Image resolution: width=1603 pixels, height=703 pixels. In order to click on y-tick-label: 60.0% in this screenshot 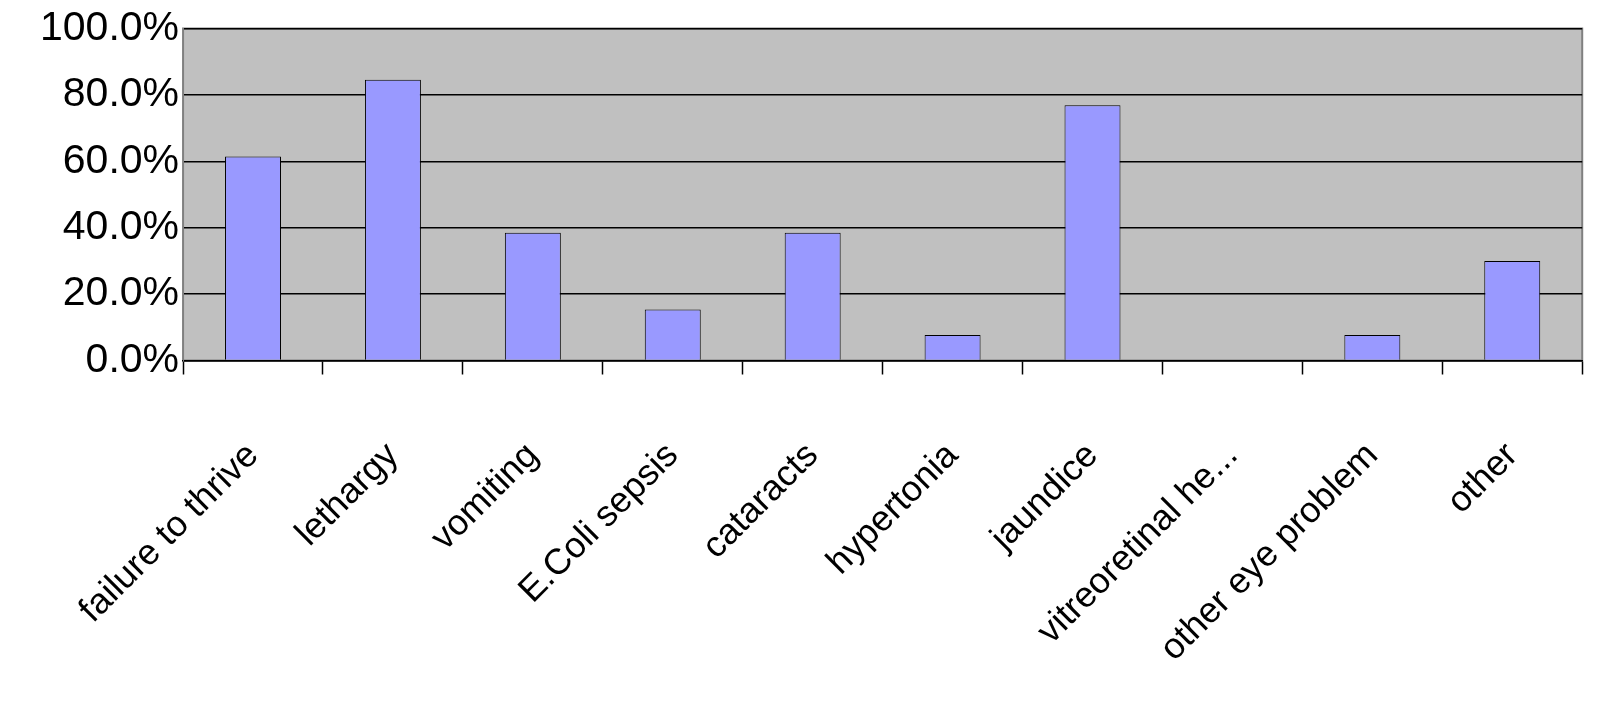, I will do `click(121, 158)`.